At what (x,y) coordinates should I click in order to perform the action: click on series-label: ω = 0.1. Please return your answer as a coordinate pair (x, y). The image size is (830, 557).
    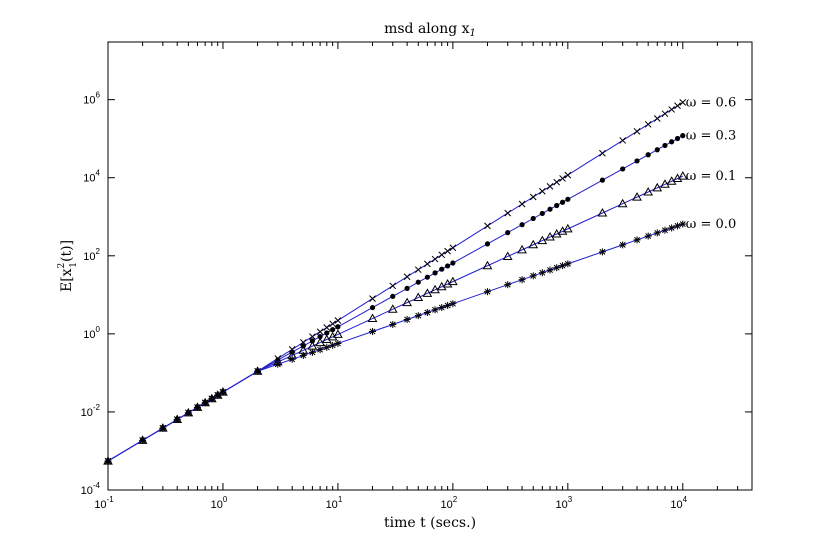
    Looking at the image, I should click on (711, 176).